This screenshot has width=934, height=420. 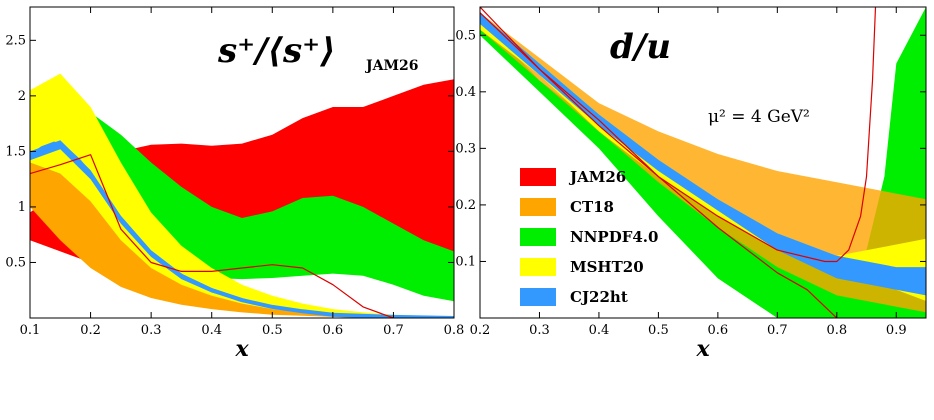 I want to click on right-panel-annotation: μ² = 4 GeV², so click(x=759, y=117).